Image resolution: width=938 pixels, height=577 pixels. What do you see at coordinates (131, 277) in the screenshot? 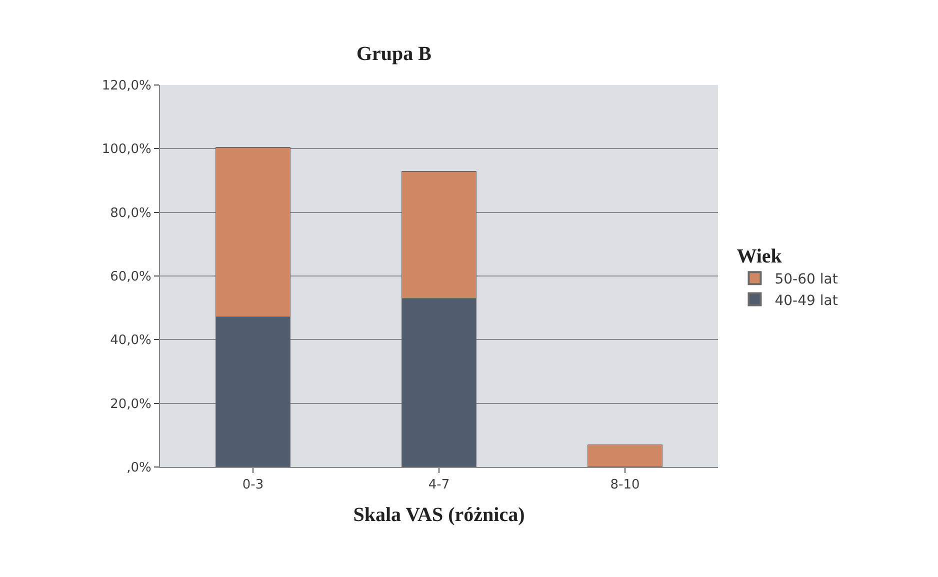
I see `y-tick-label: 60,0%` at bounding box center [131, 277].